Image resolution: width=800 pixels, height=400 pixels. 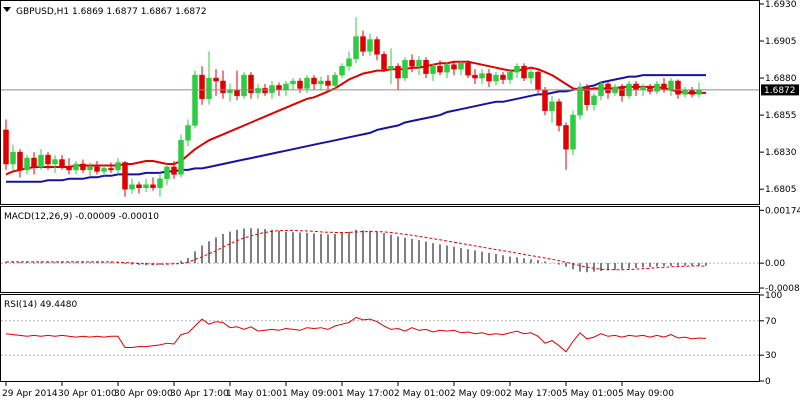 I want to click on rsi-ytick-label: 0, so click(x=768, y=382).